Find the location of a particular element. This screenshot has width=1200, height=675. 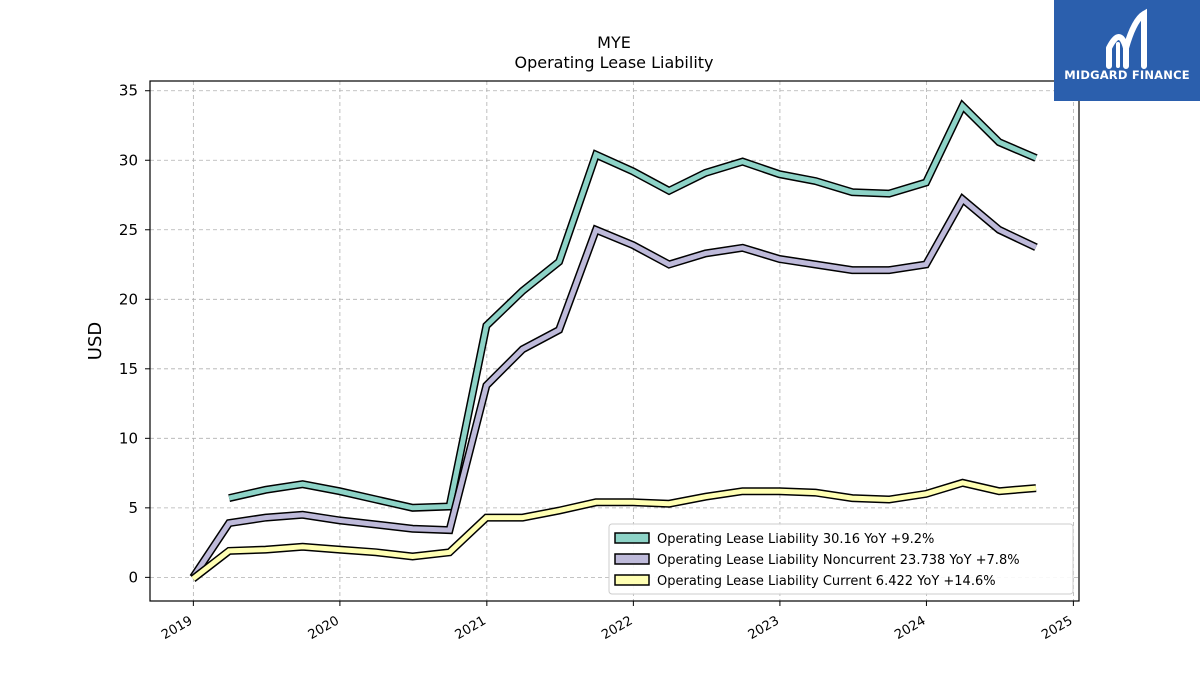

brand-name: MIDGARD FINANCE is located at coordinates (1127, 75).